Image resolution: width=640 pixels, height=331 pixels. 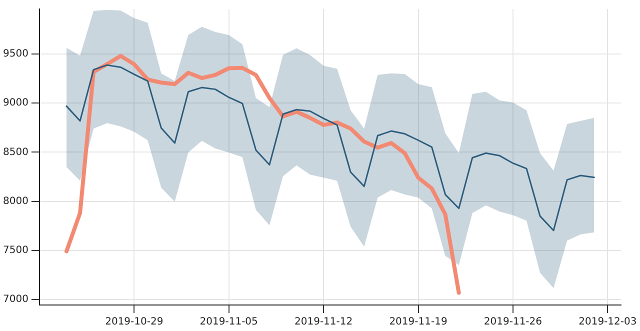 What do you see at coordinates (229, 322) in the screenshot?
I see `x-tick-label: 2019-11-05` at bounding box center [229, 322].